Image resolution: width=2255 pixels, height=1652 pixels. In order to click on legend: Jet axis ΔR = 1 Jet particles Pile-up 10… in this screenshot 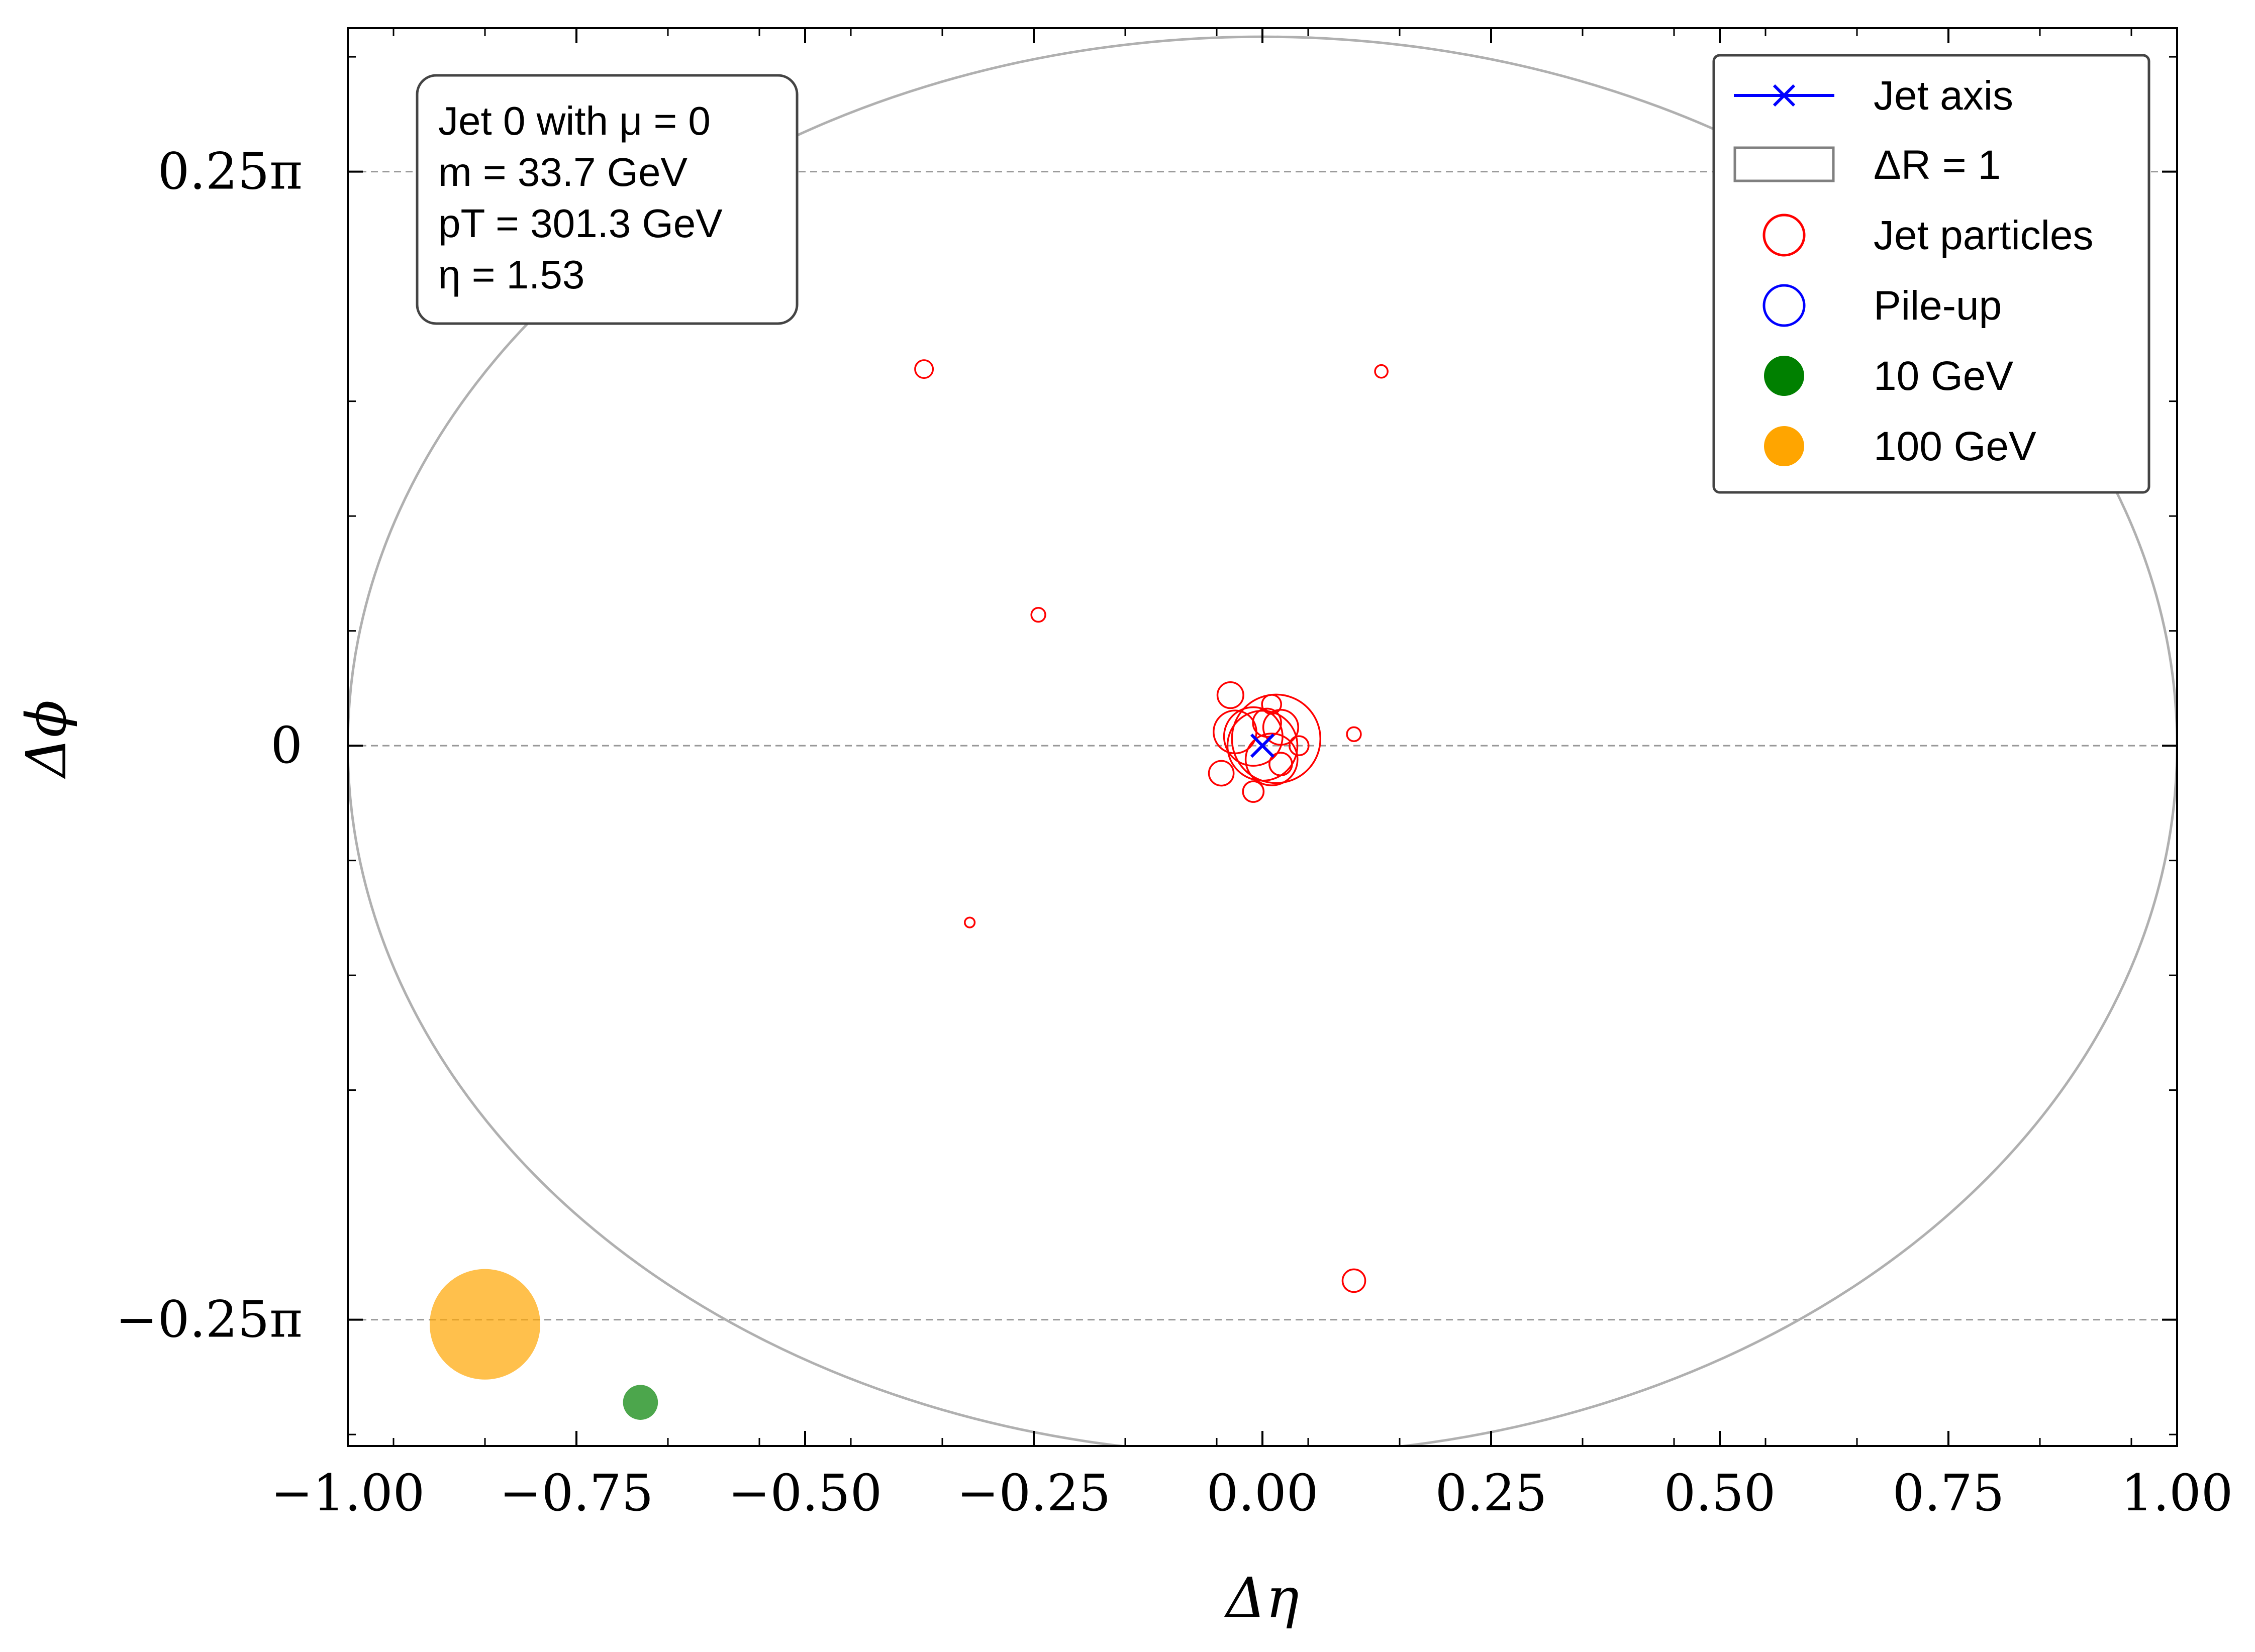, I will do `click(1931, 274)`.